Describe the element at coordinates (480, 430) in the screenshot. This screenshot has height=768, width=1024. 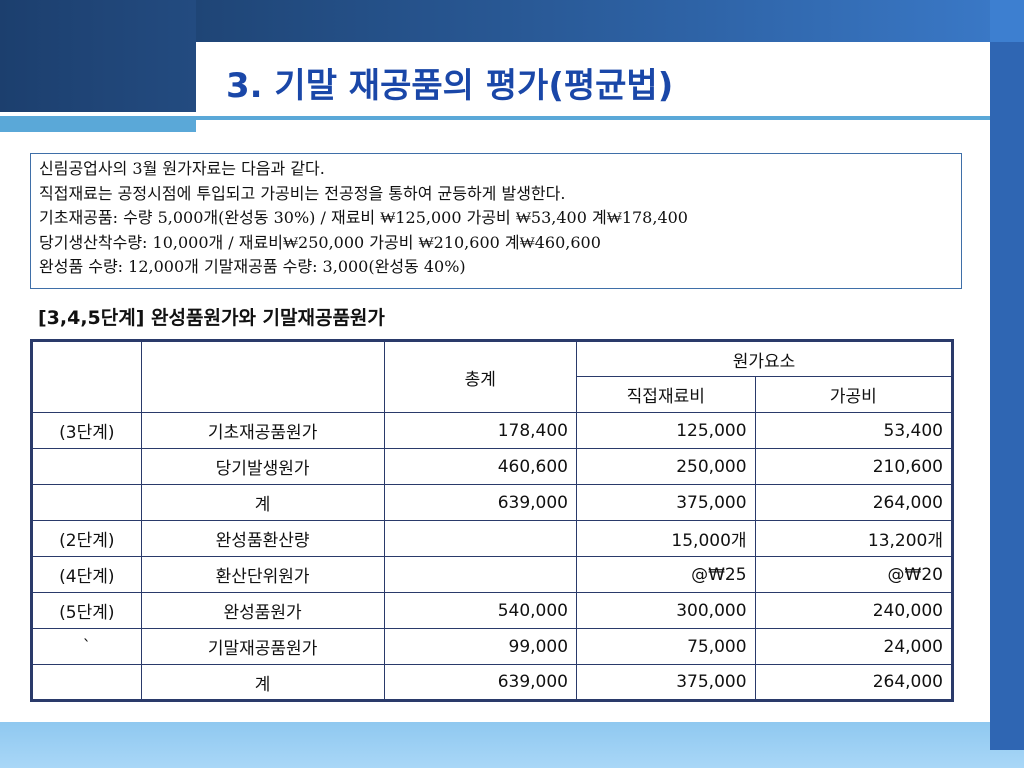
I see `row-total: 178,400` at that location.